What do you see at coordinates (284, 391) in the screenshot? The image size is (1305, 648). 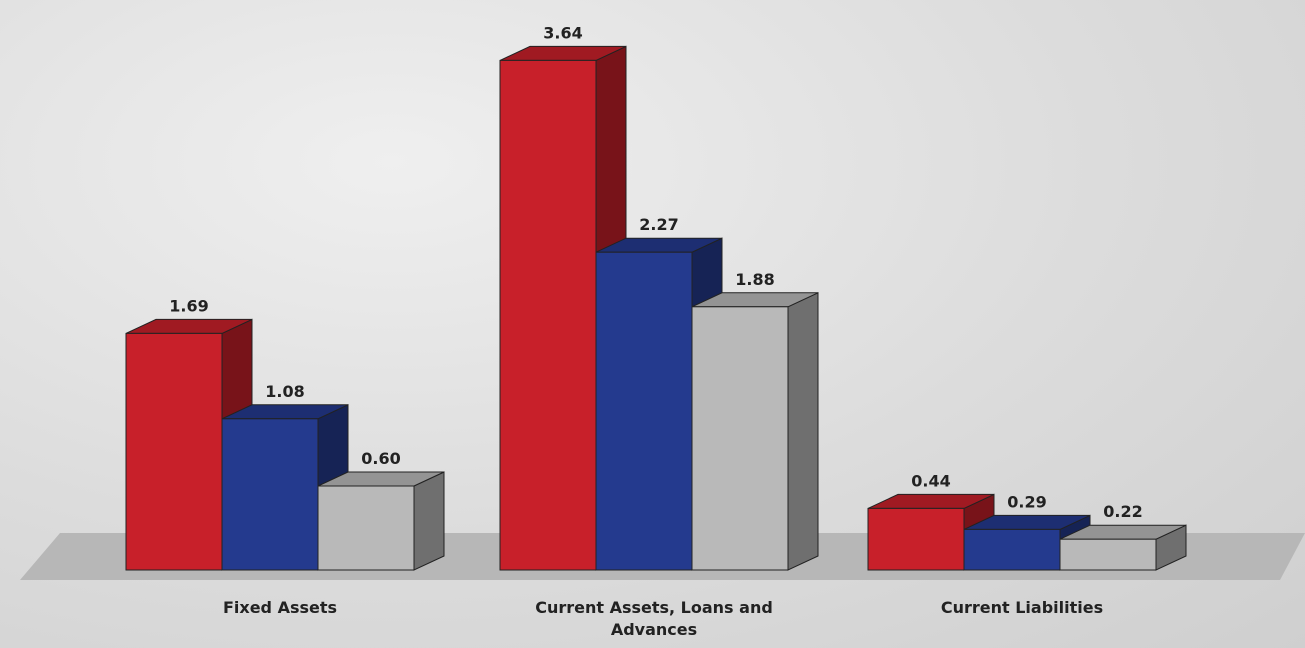 I see `value-label: 1.08` at bounding box center [284, 391].